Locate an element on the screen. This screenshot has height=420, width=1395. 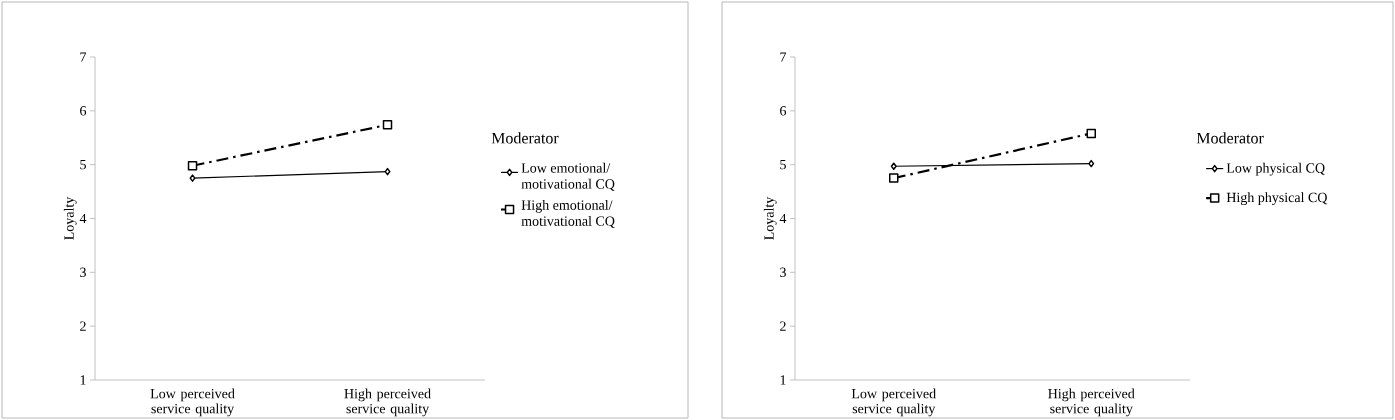
legend-label: High physical CQ is located at coordinates (1277, 199).